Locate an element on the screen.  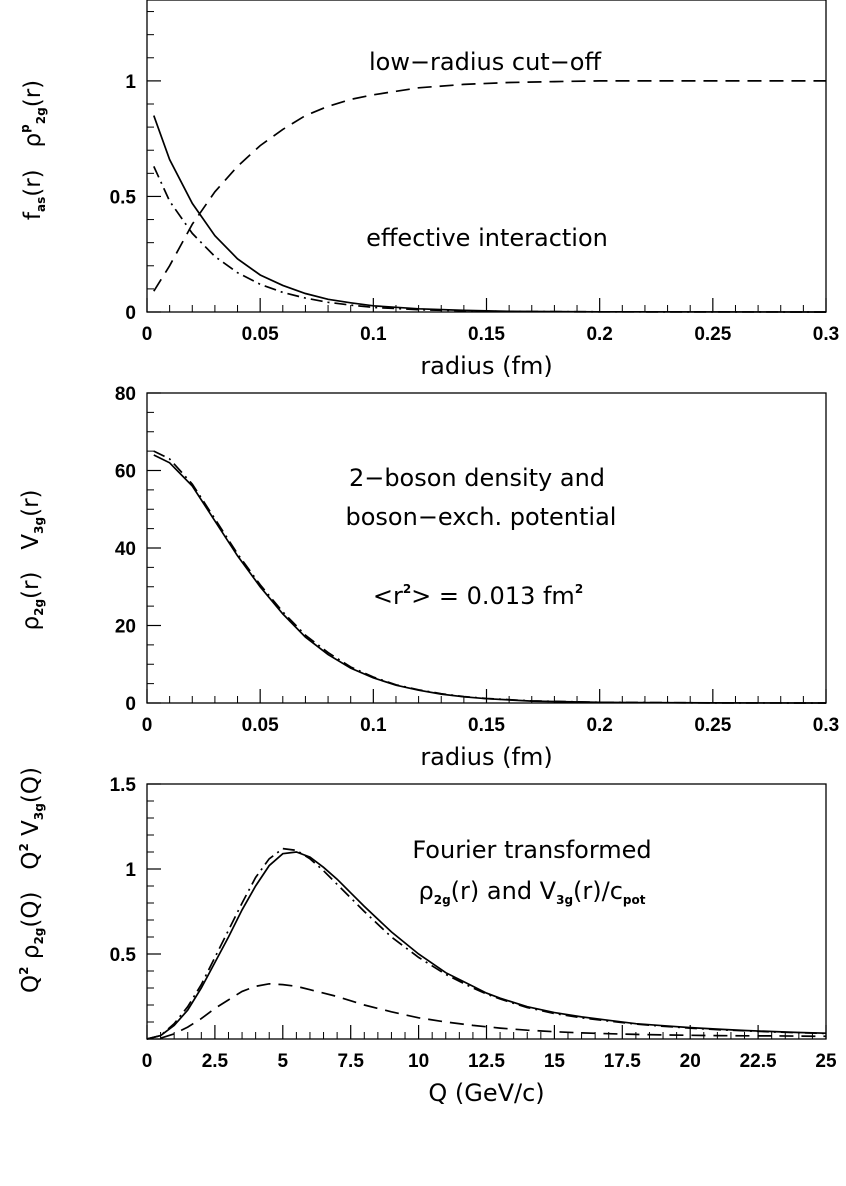
annotation-rms-radius: <r2> = 0.013 fm2 is located at coordinates (478, 596).